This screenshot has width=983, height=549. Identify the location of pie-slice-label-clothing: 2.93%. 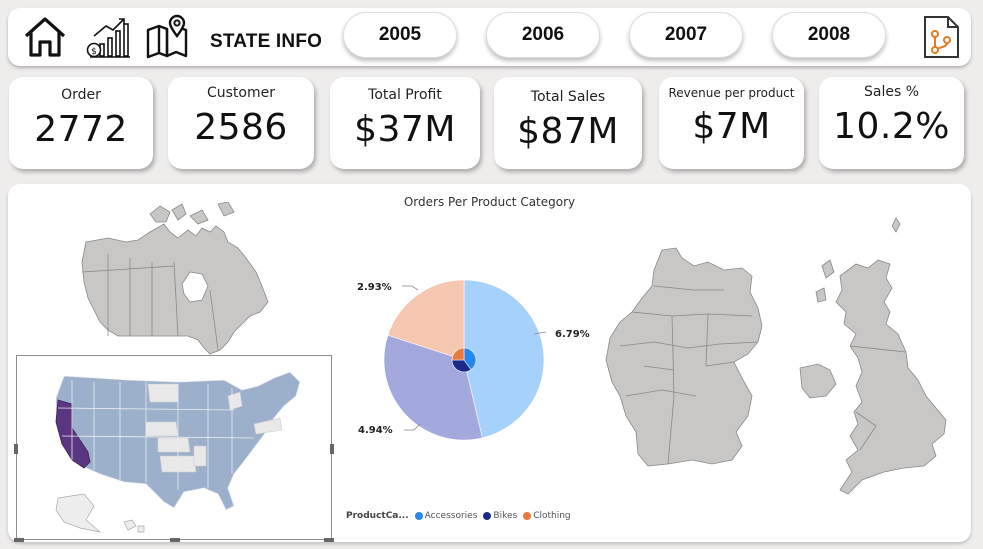
(374, 287).